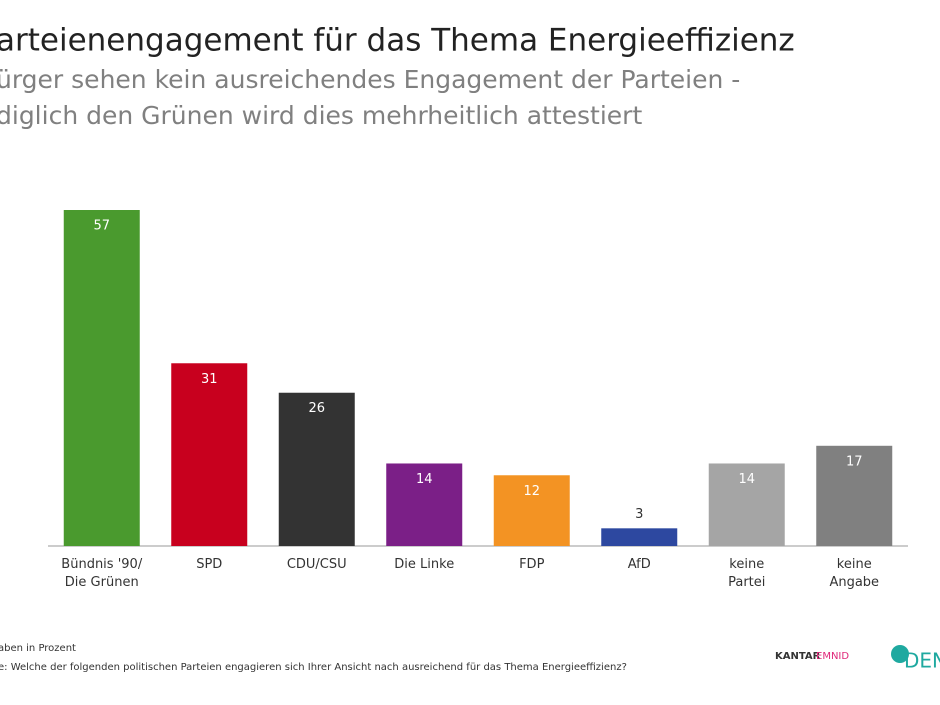  I want to click on x-tick-label: Die Linke, so click(424, 564).